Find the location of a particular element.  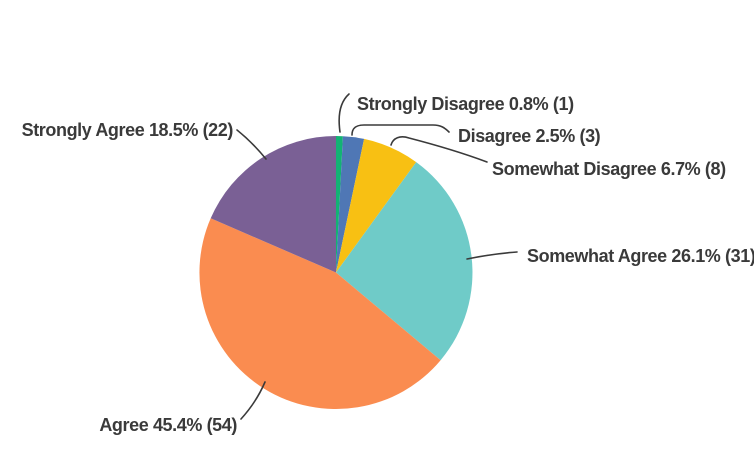

pie-slice-strongly-disagree is located at coordinates (339, 204).